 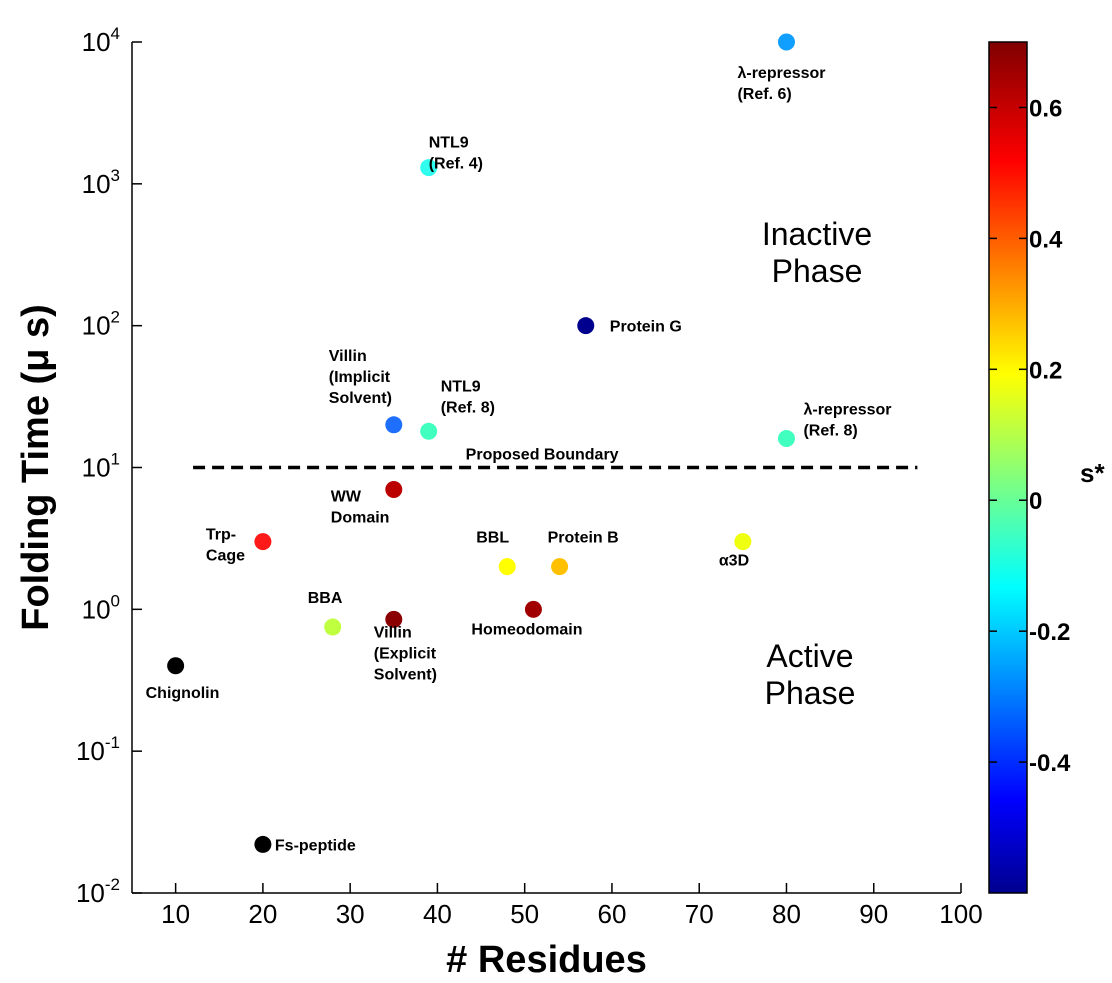 What do you see at coordinates (546, 960) in the screenshot?
I see `x-axis-title: # Residues` at bounding box center [546, 960].